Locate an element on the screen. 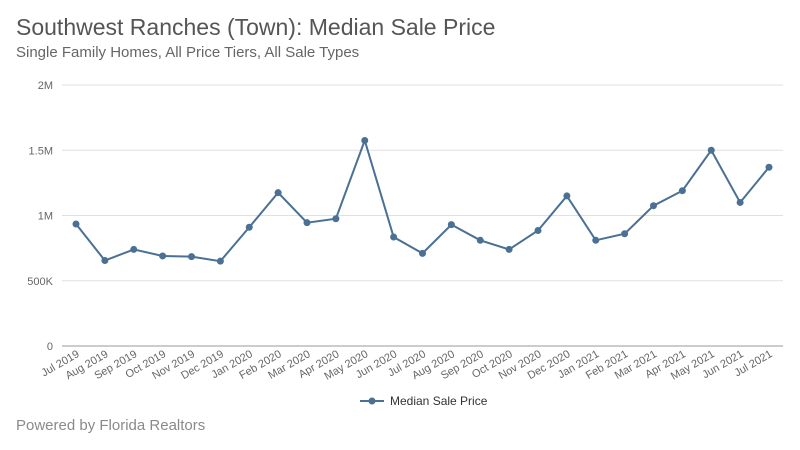 The height and width of the screenshot is (450, 800). y-tick-label: 500K is located at coordinates (40, 282).